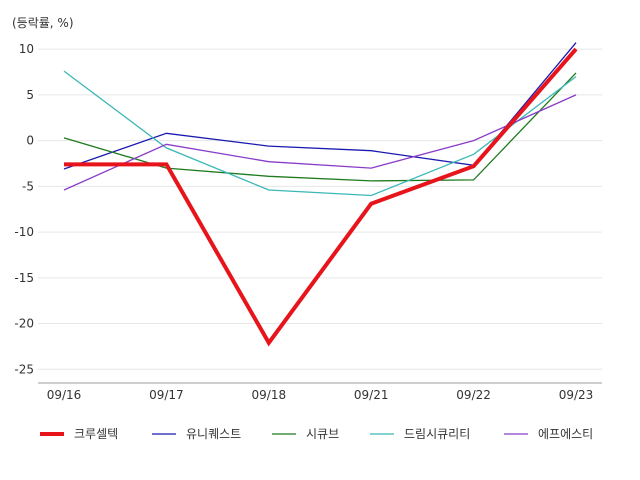 The width and height of the screenshot is (640, 480). Describe the element at coordinates (322, 434) in the screenshot. I see `legend-label-2: 시큐브` at that location.